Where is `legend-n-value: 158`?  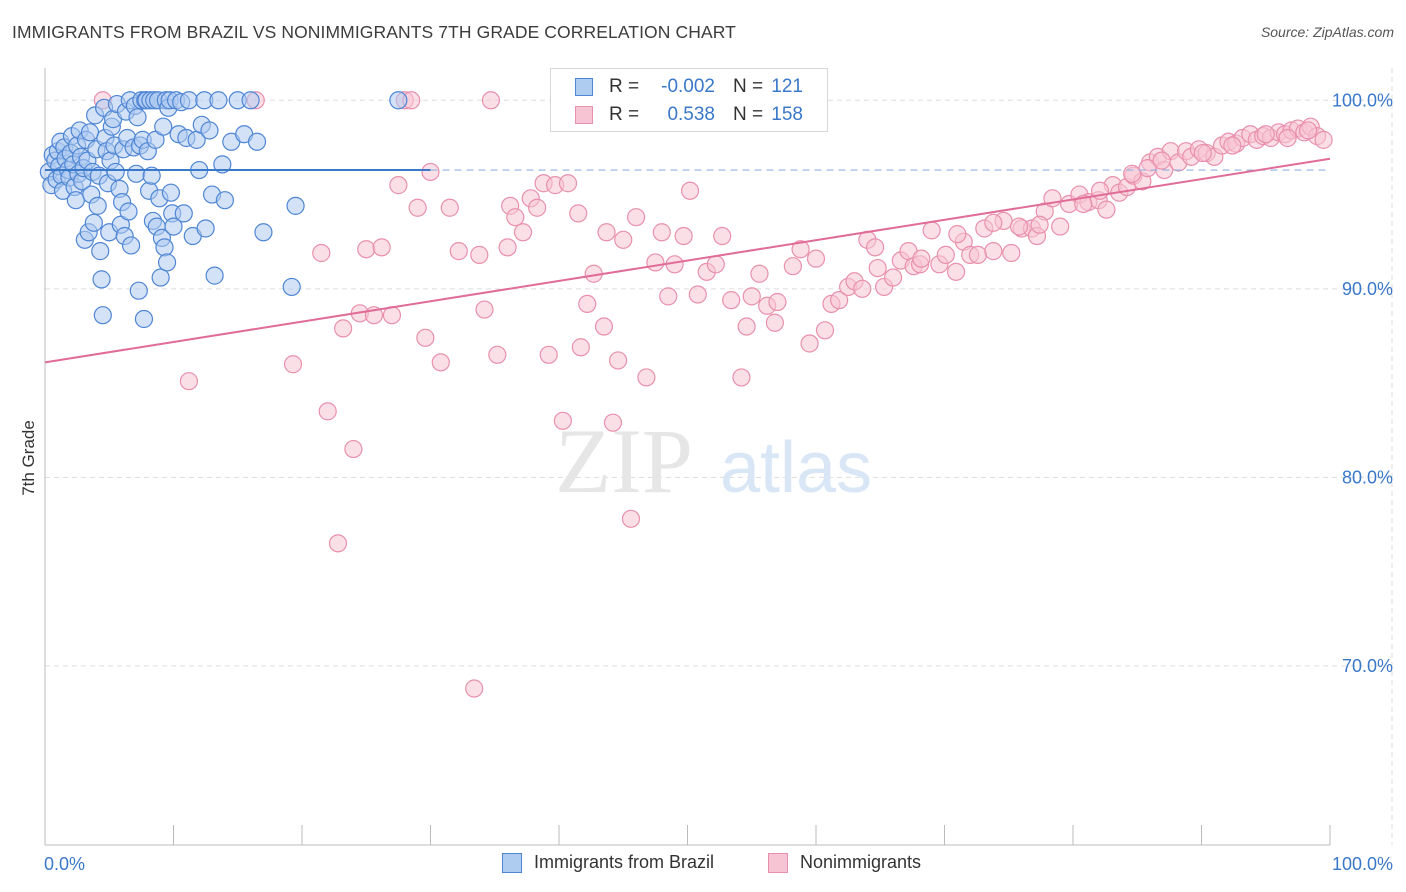 legend-n-value: 158 is located at coordinates (787, 114).